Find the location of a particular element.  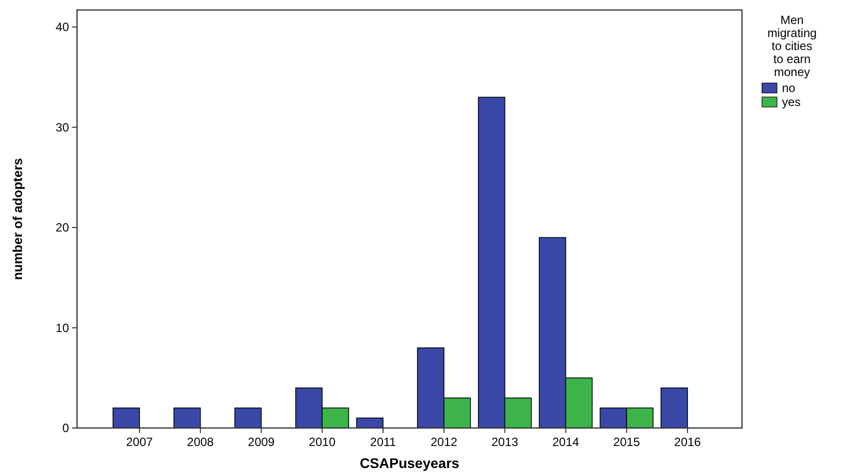

x-tick-label: 2015 is located at coordinates (626, 442).